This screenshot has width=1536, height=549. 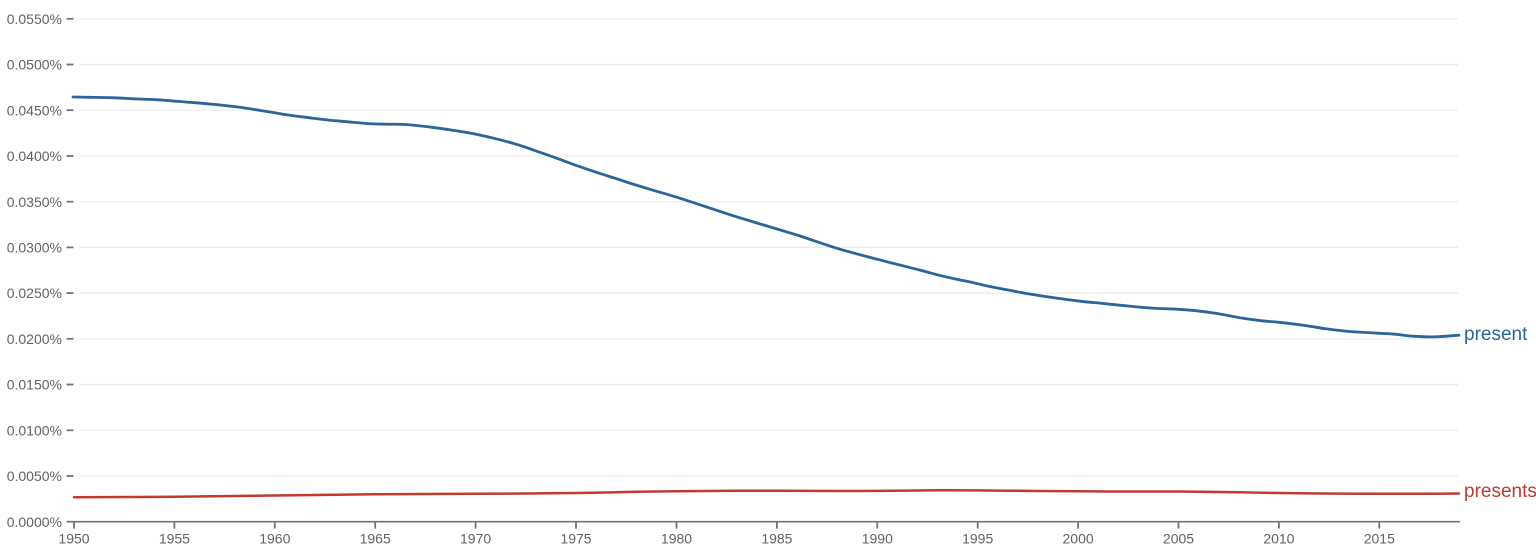 I want to click on svg-text: 2015, so click(x=1379, y=539).